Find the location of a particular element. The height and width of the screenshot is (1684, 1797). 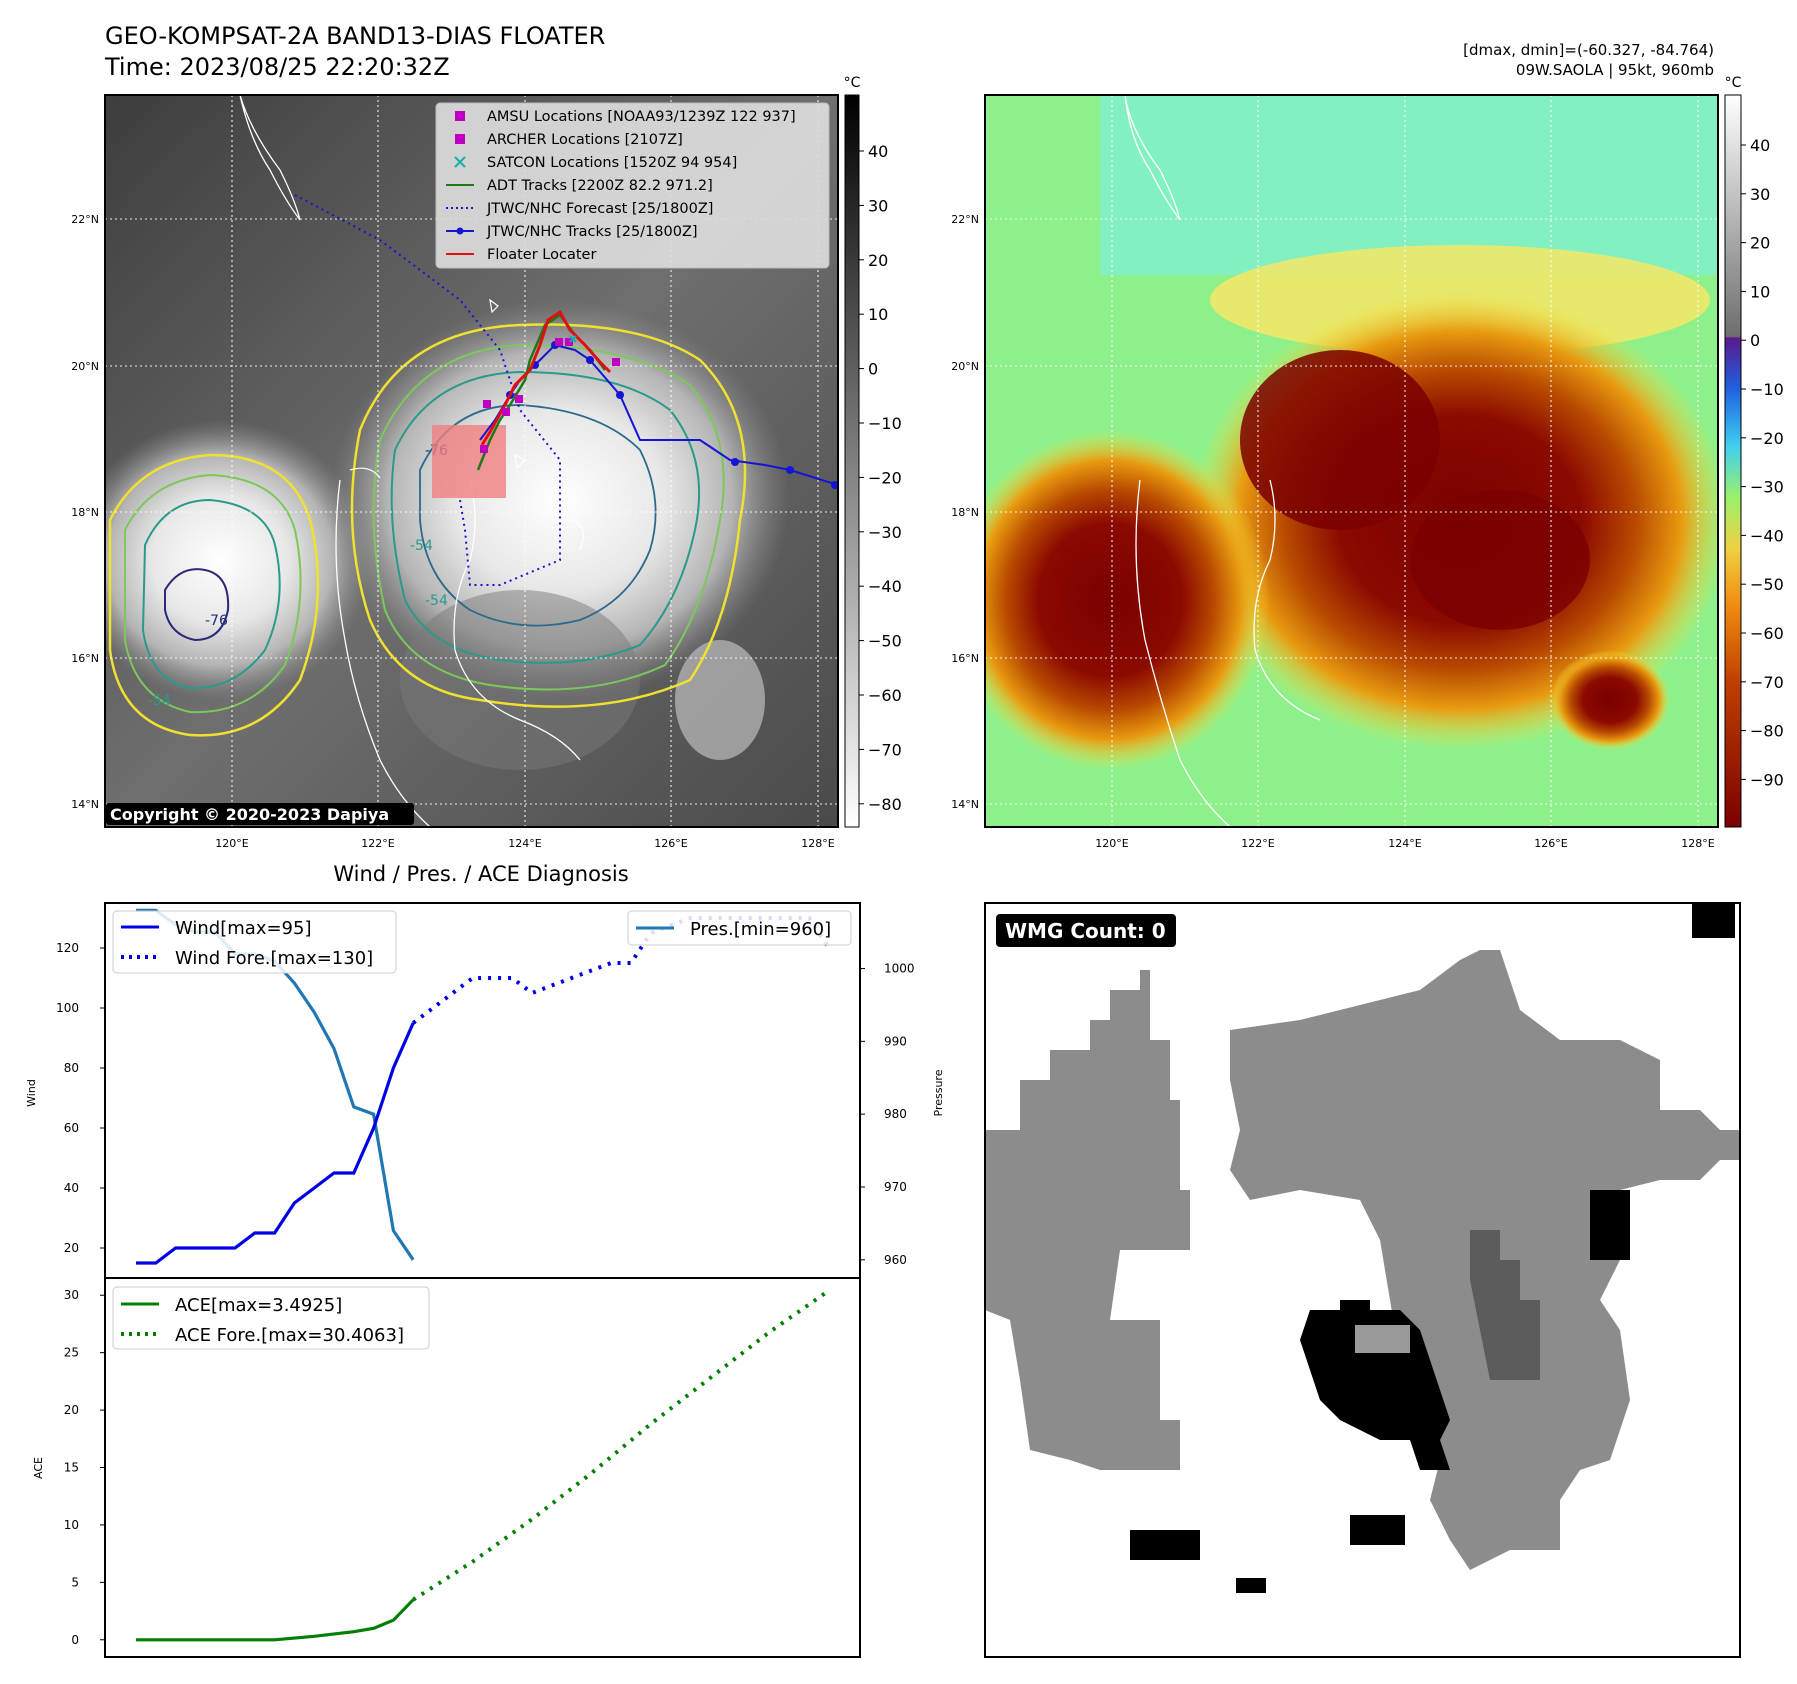

ace-forecast-legend-label: ACE Fore.[max=30.4063] is located at coordinates (289, 1335).